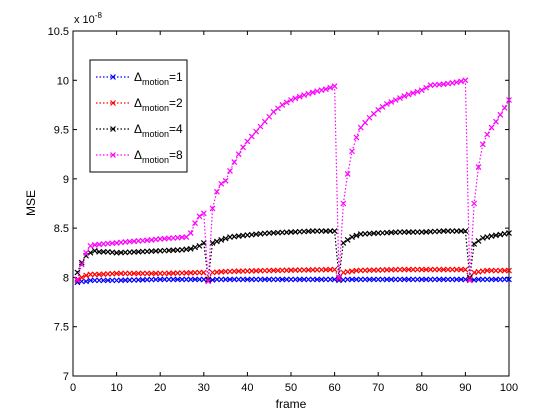 The height and width of the screenshot is (420, 560). What do you see at coordinates (204, 388) in the screenshot?
I see `x-tick-label: 30` at bounding box center [204, 388].